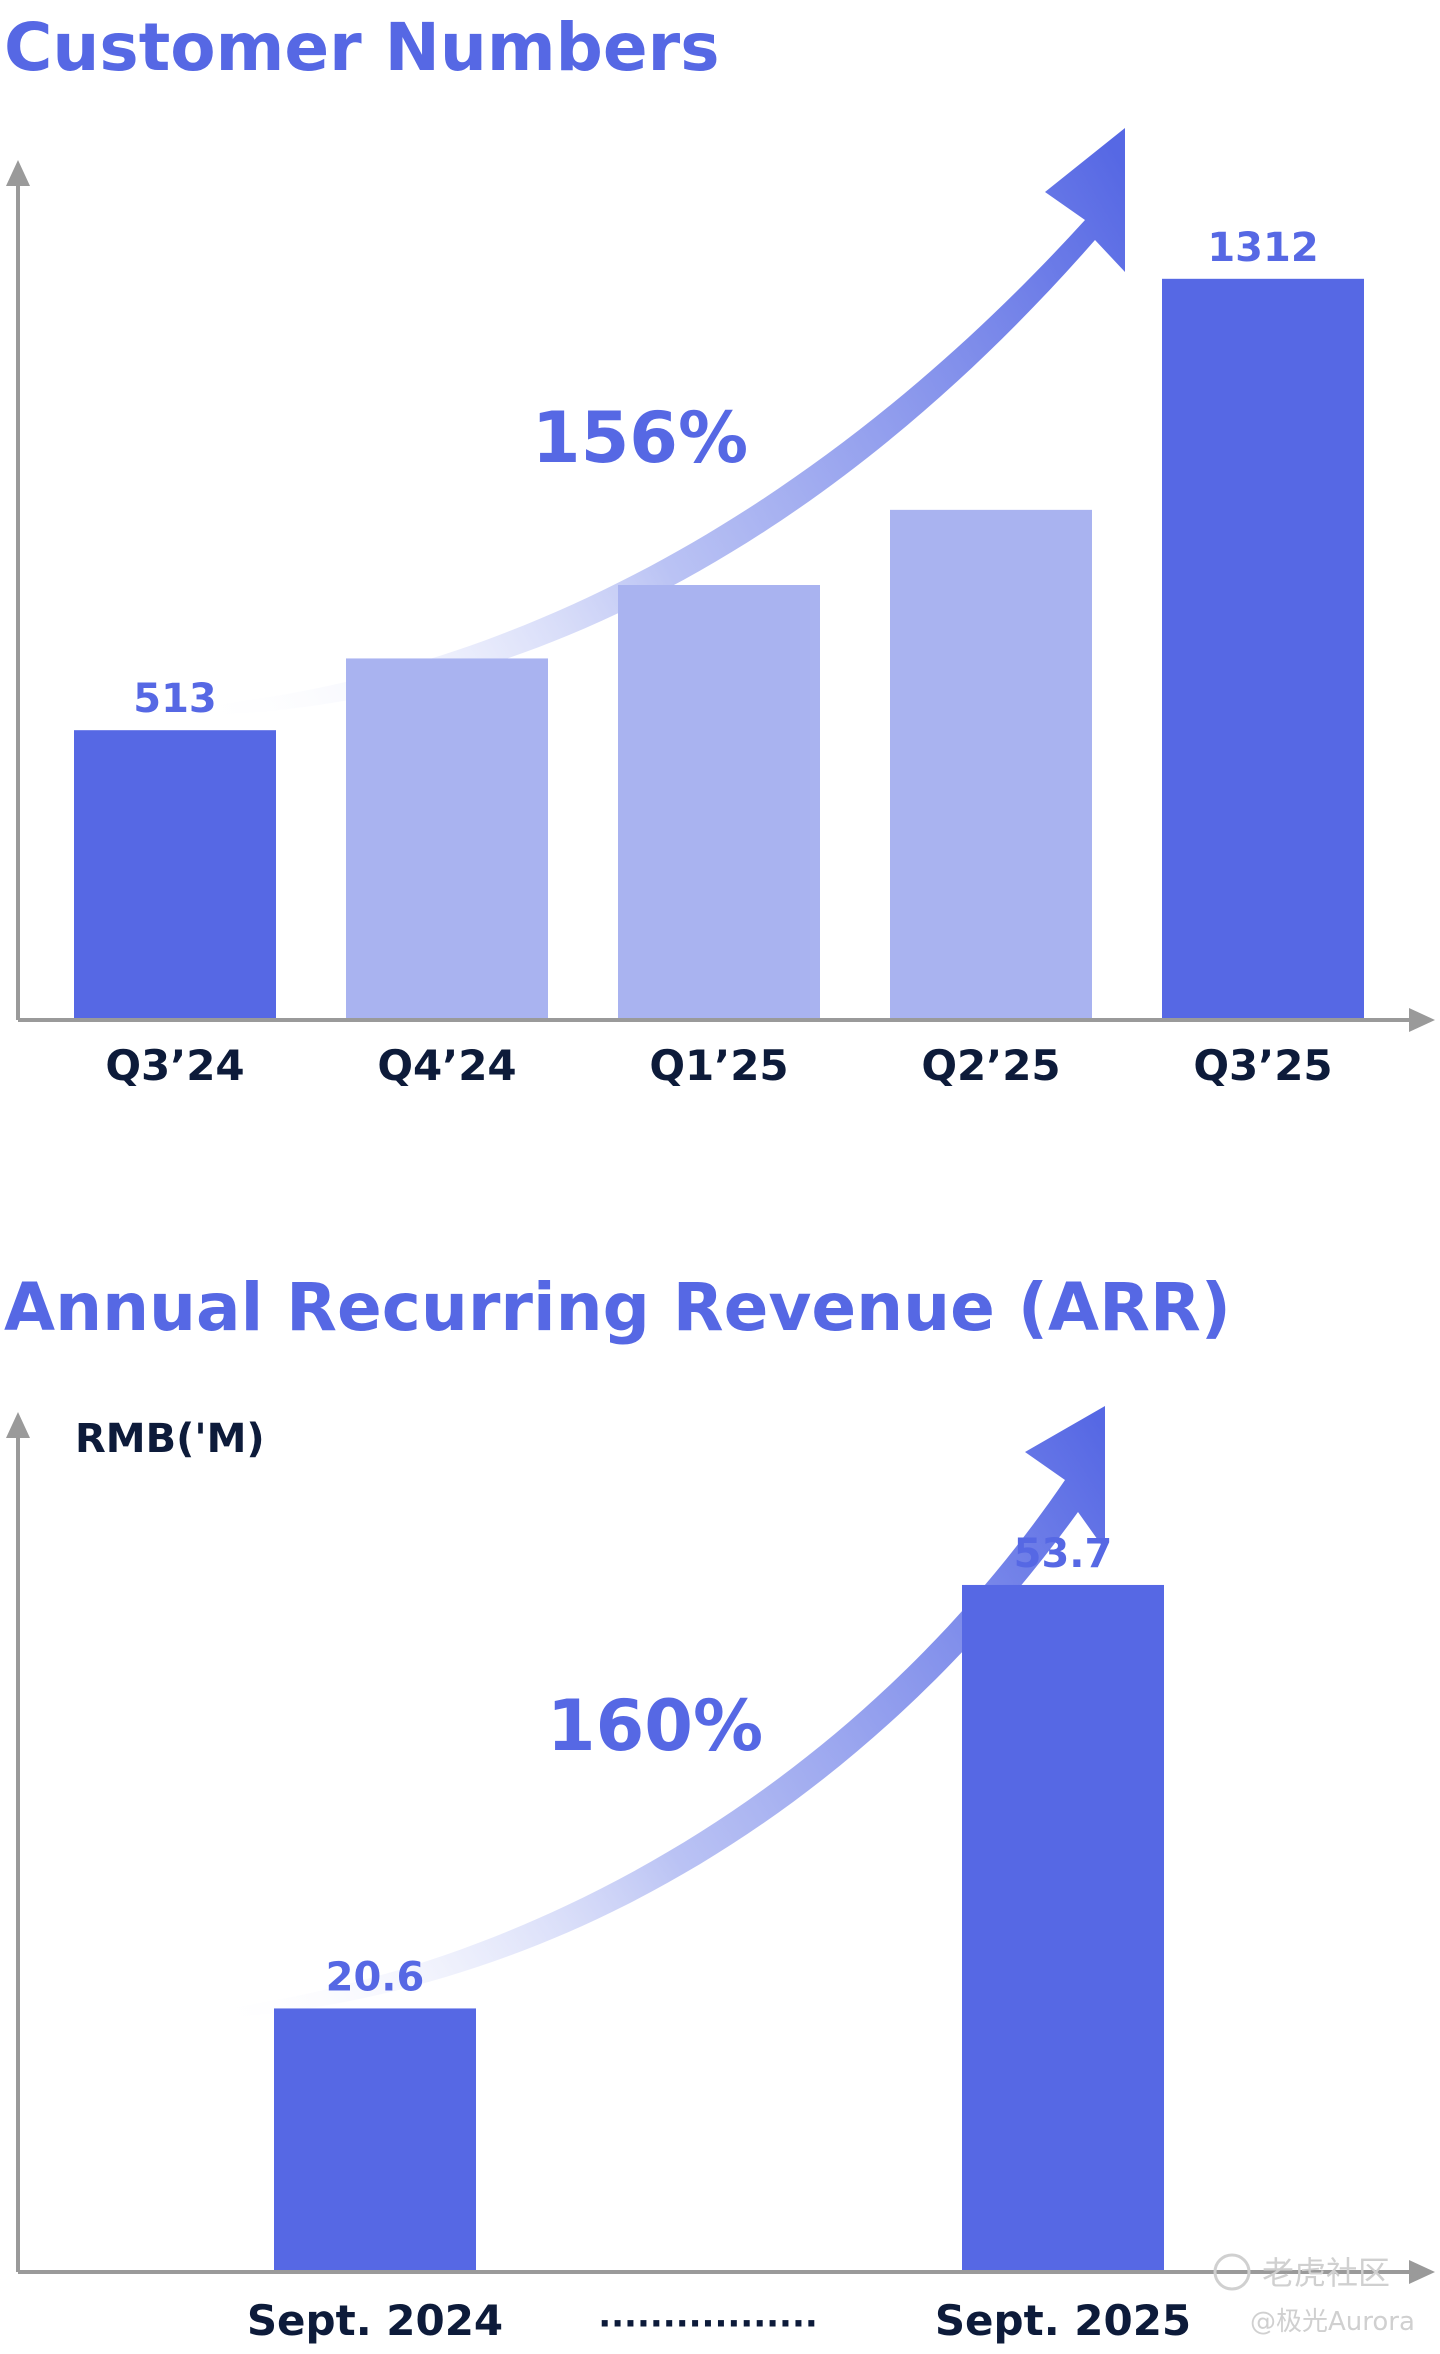 Image resolution: width=1440 pixels, height=2354 pixels. Describe the element at coordinates (1262, 1065) in the screenshot. I see `x-tick-label-5: Q3’25` at that location.